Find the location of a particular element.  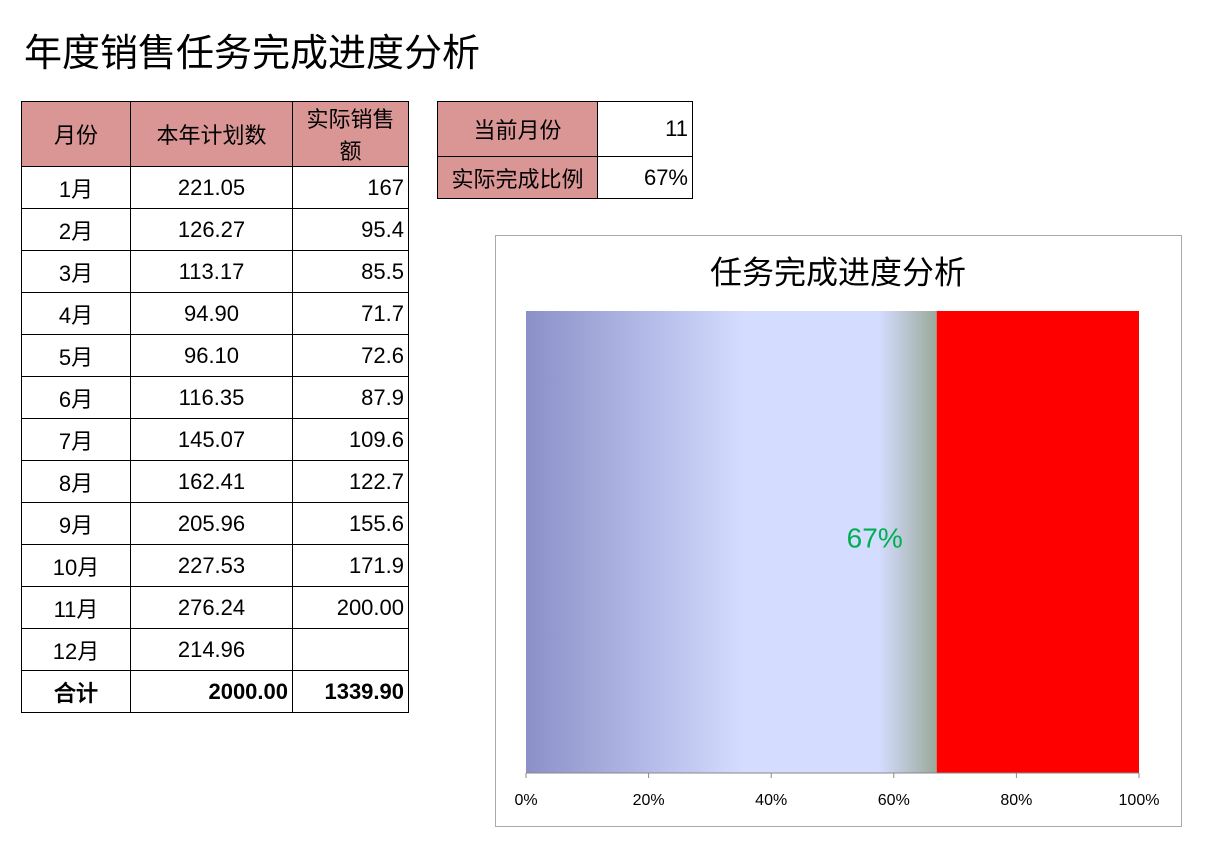

table-cell: 72.6 is located at coordinates (350, 355).